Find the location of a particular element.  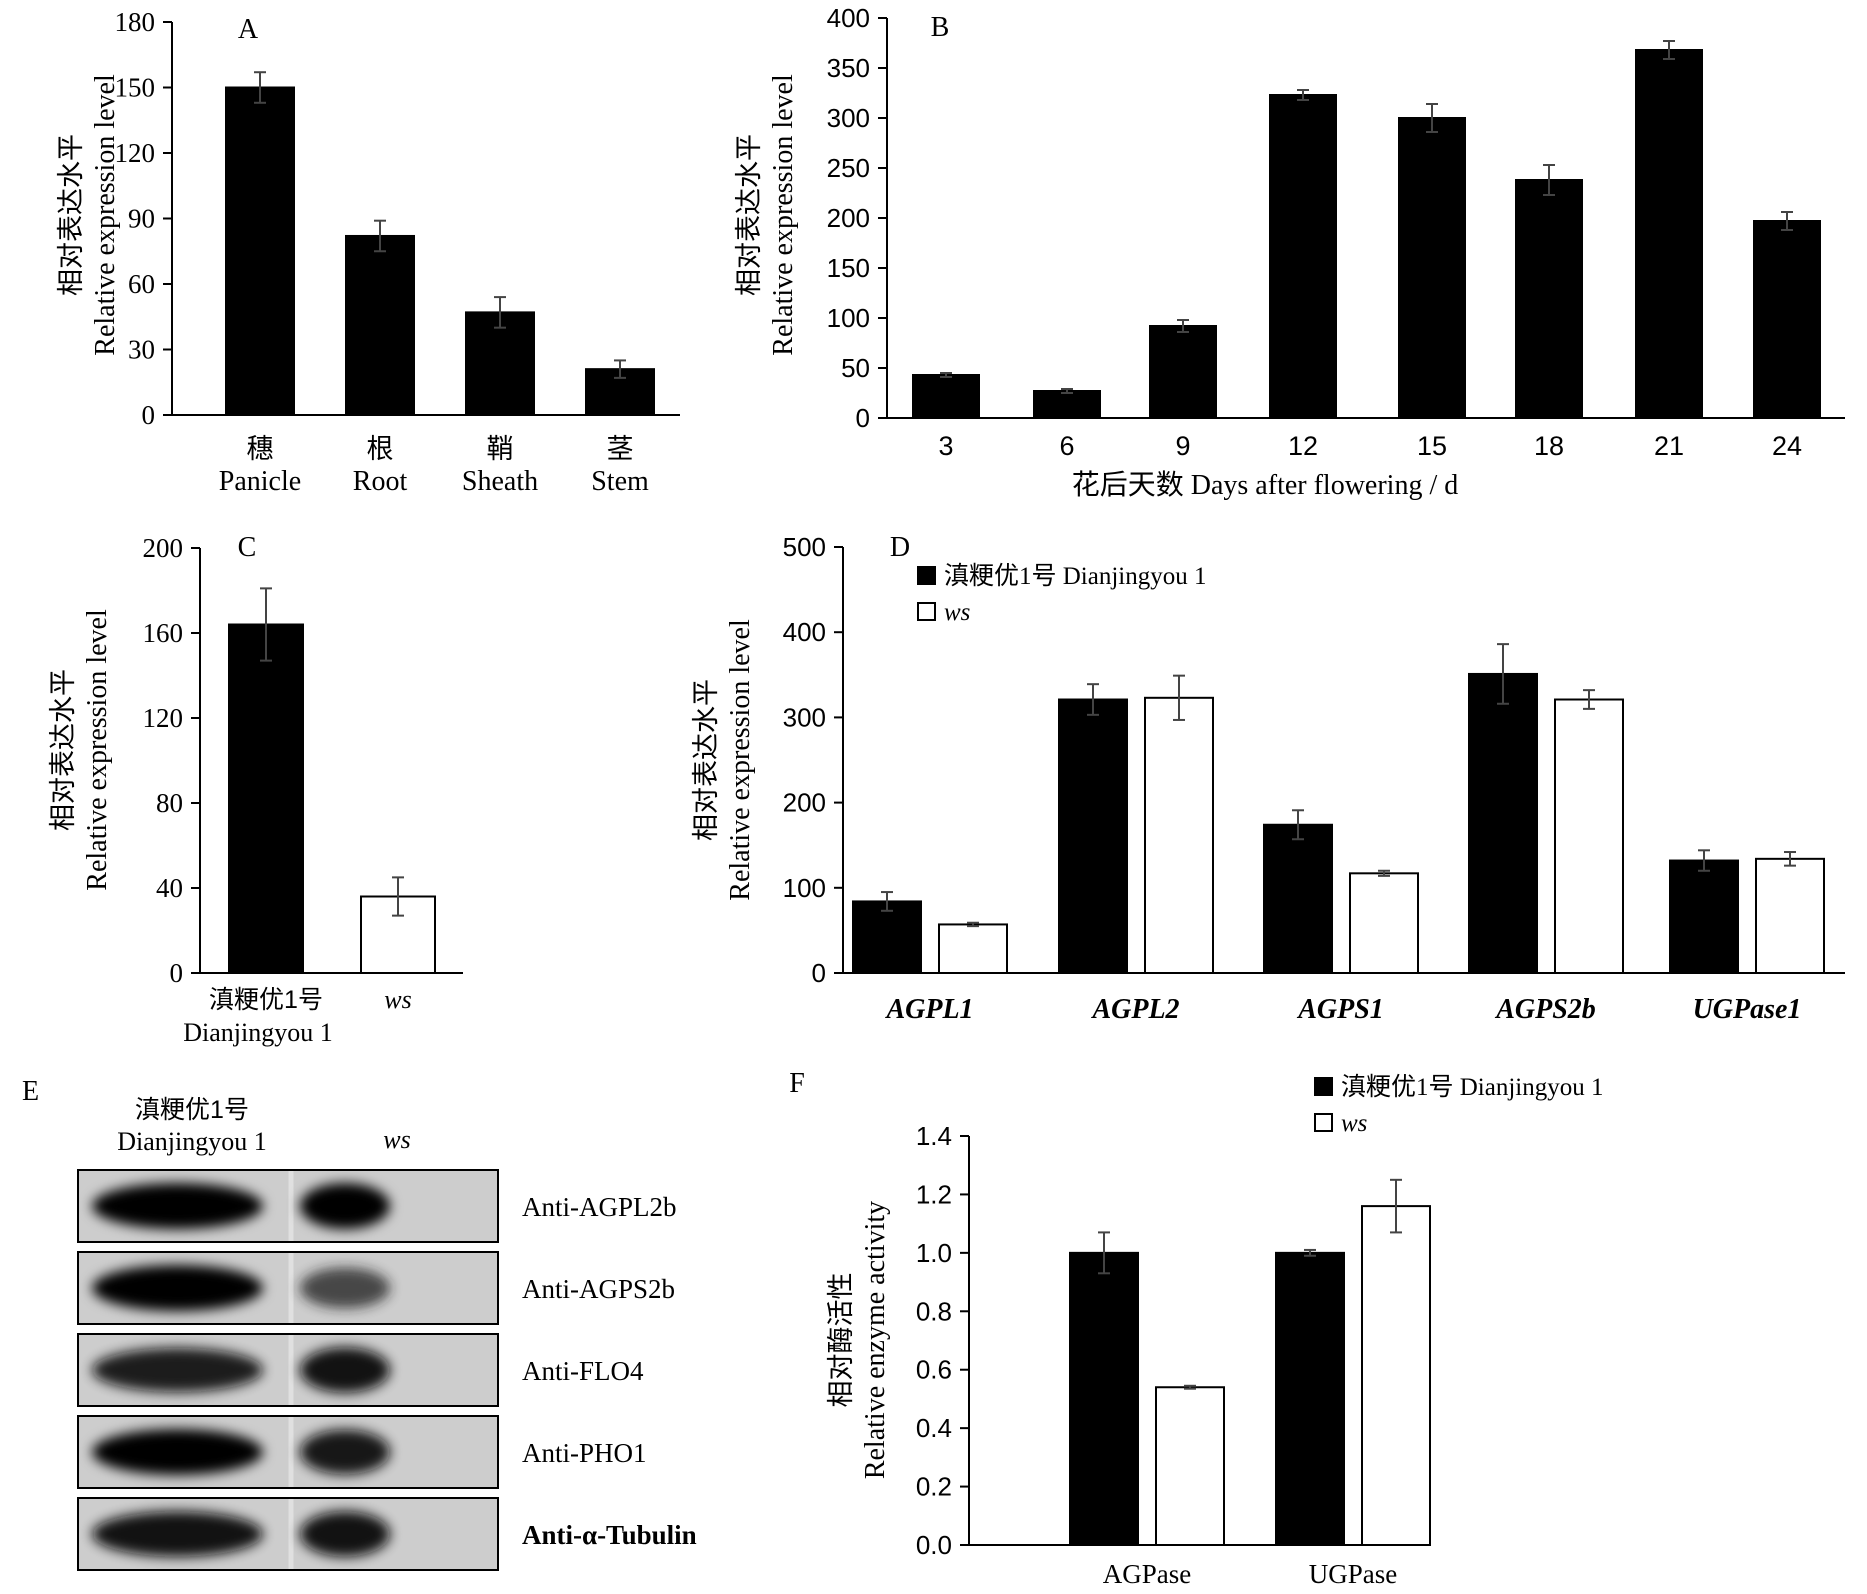

y-tick-label: 180 is located at coordinates (135, 22).